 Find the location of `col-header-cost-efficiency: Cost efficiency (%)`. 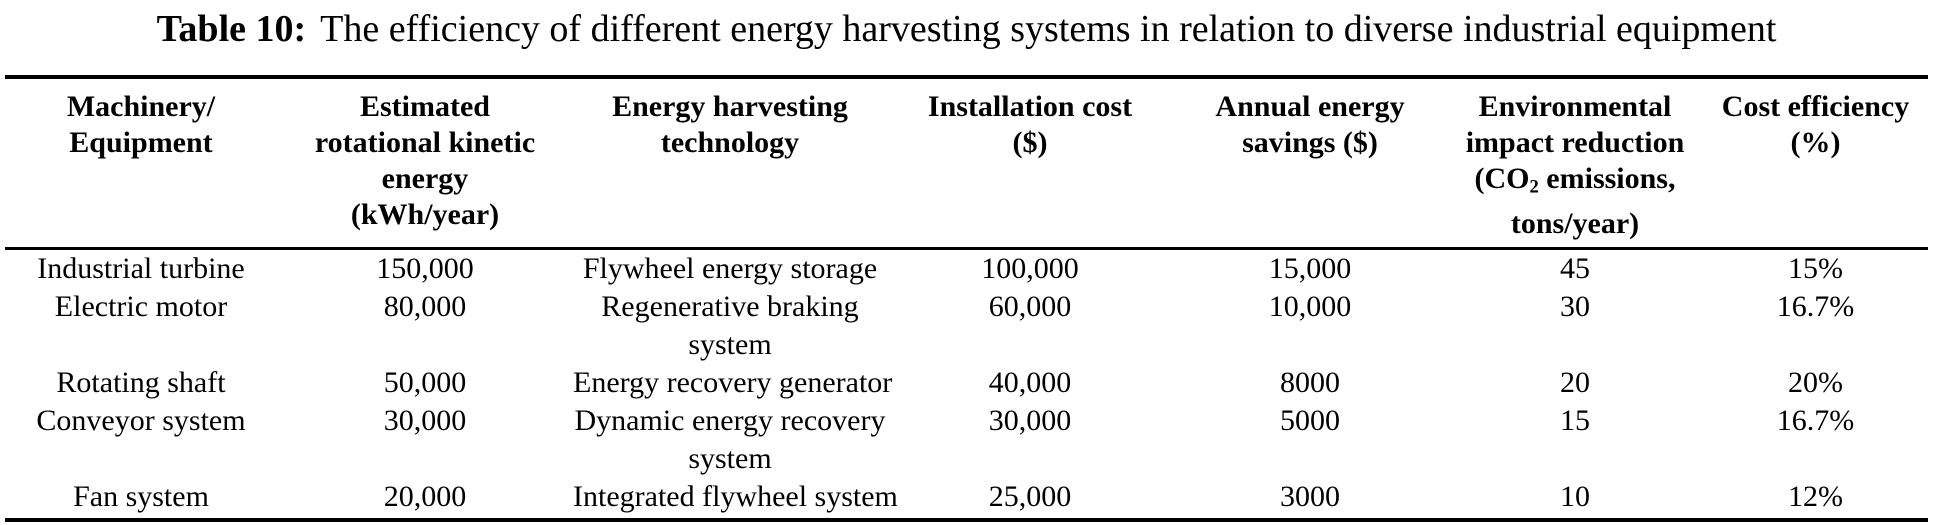

col-header-cost-efficiency: Cost efficiency (%) is located at coordinates (1815, 163).